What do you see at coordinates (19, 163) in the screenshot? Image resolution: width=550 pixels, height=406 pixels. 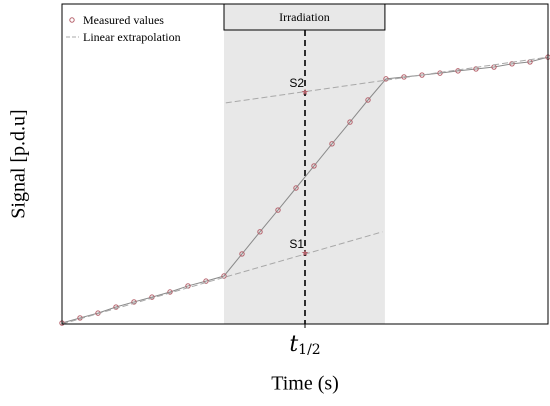 I see `y-axis-label: Signal [p.d.u]` at bounding box center [19, 163].